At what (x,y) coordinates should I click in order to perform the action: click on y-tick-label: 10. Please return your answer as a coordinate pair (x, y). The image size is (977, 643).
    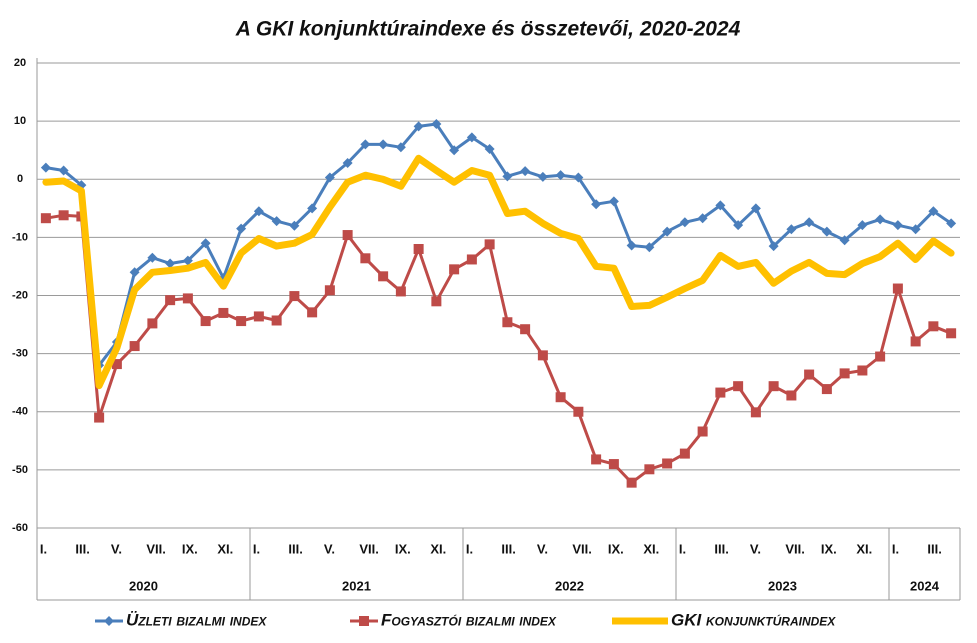
    Looking at the image, I should click on (20, 121).